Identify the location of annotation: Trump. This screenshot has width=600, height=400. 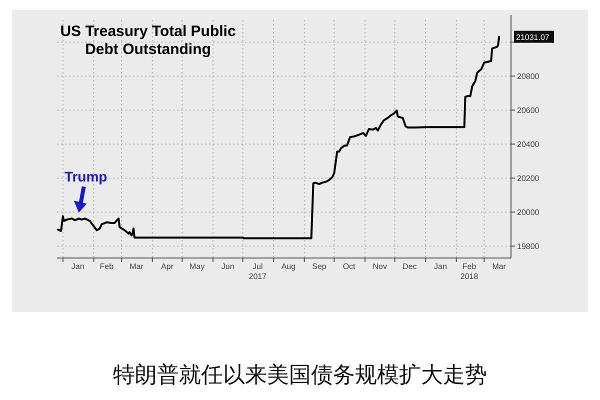
(86, 176).